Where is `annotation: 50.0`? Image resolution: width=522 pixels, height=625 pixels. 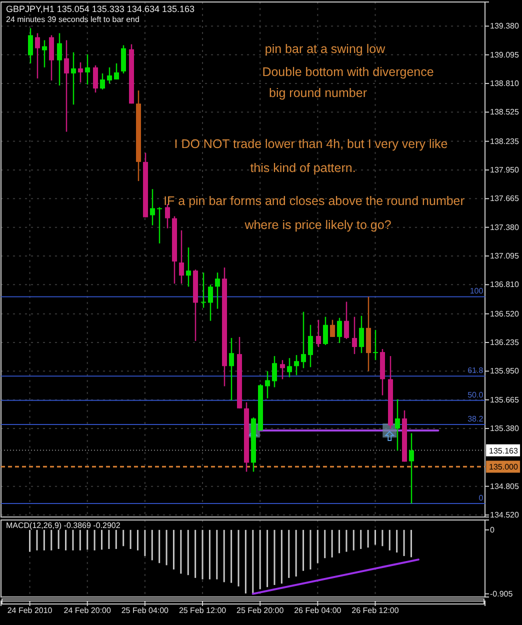 annotation: 50.0 is located at coordinates (476, 395).